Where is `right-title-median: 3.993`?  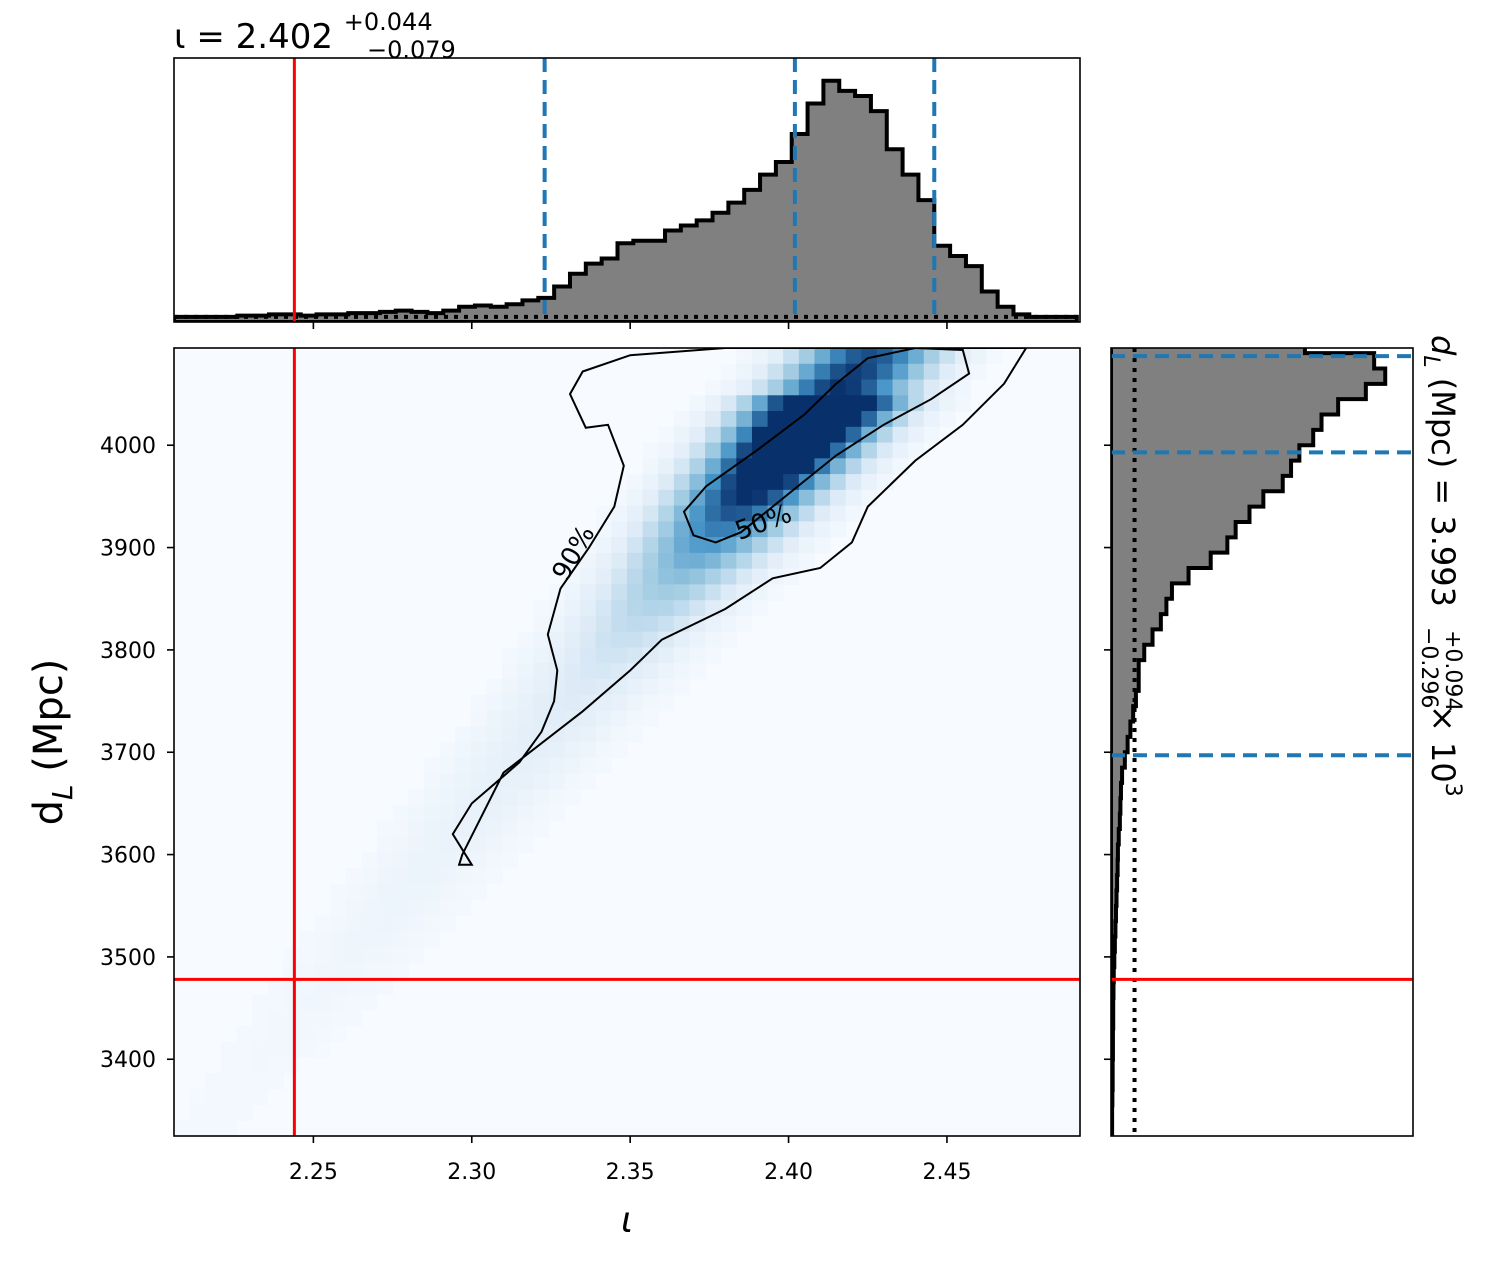
right-title-median: 3.993 is located at coordinates (1443, 561).